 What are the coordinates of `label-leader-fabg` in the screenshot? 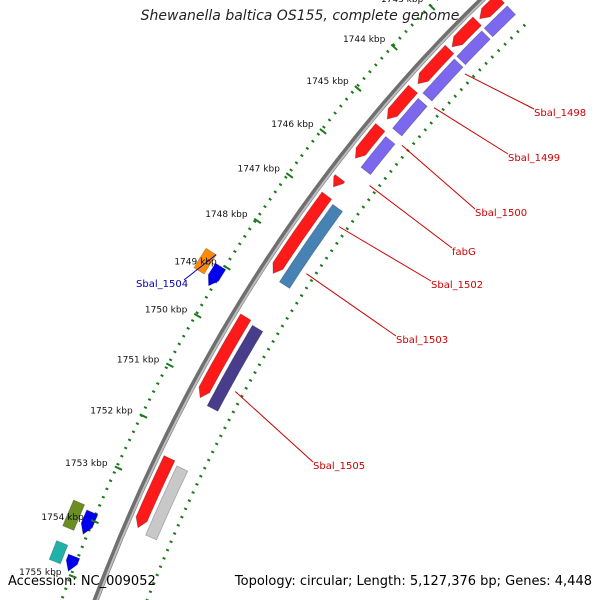 It's located at (411, 217).